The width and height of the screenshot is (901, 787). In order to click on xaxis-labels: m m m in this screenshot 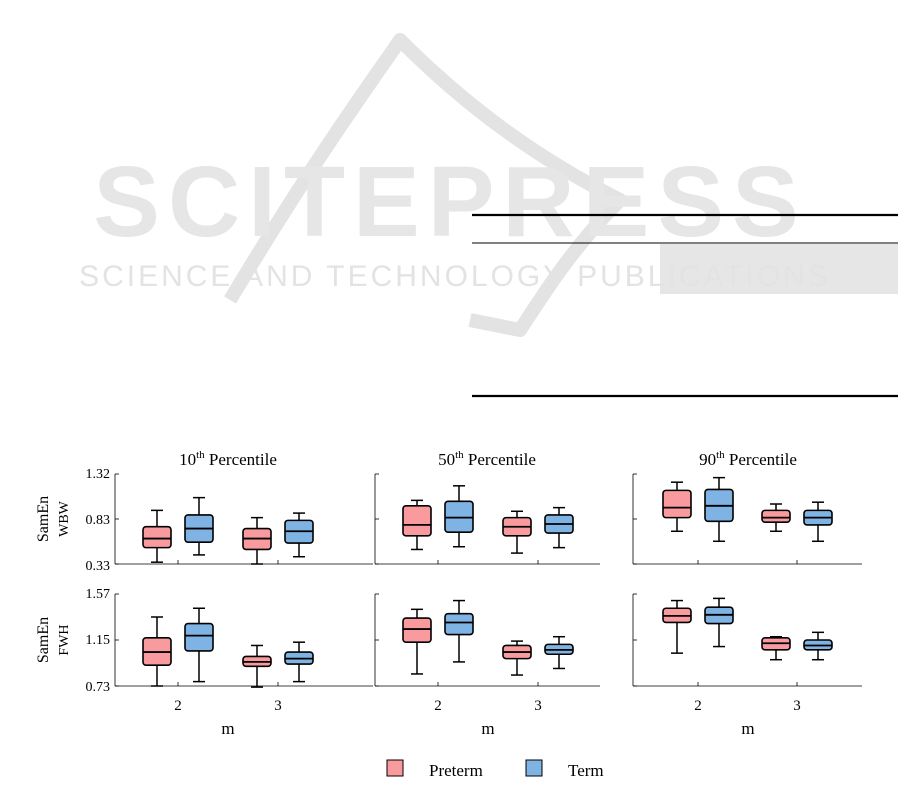, I will do `click(487, 728)`.